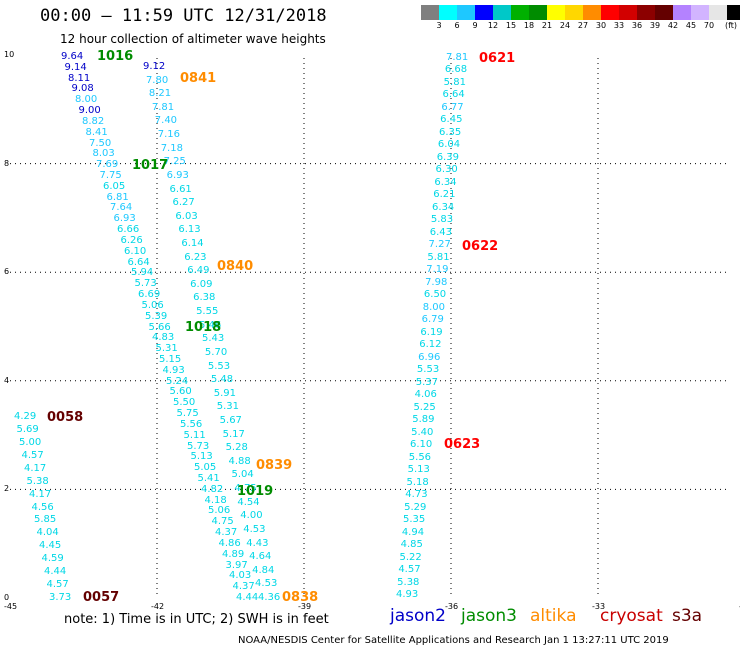  I want to click on wave-height-label: 6.30, so click(446, 170).